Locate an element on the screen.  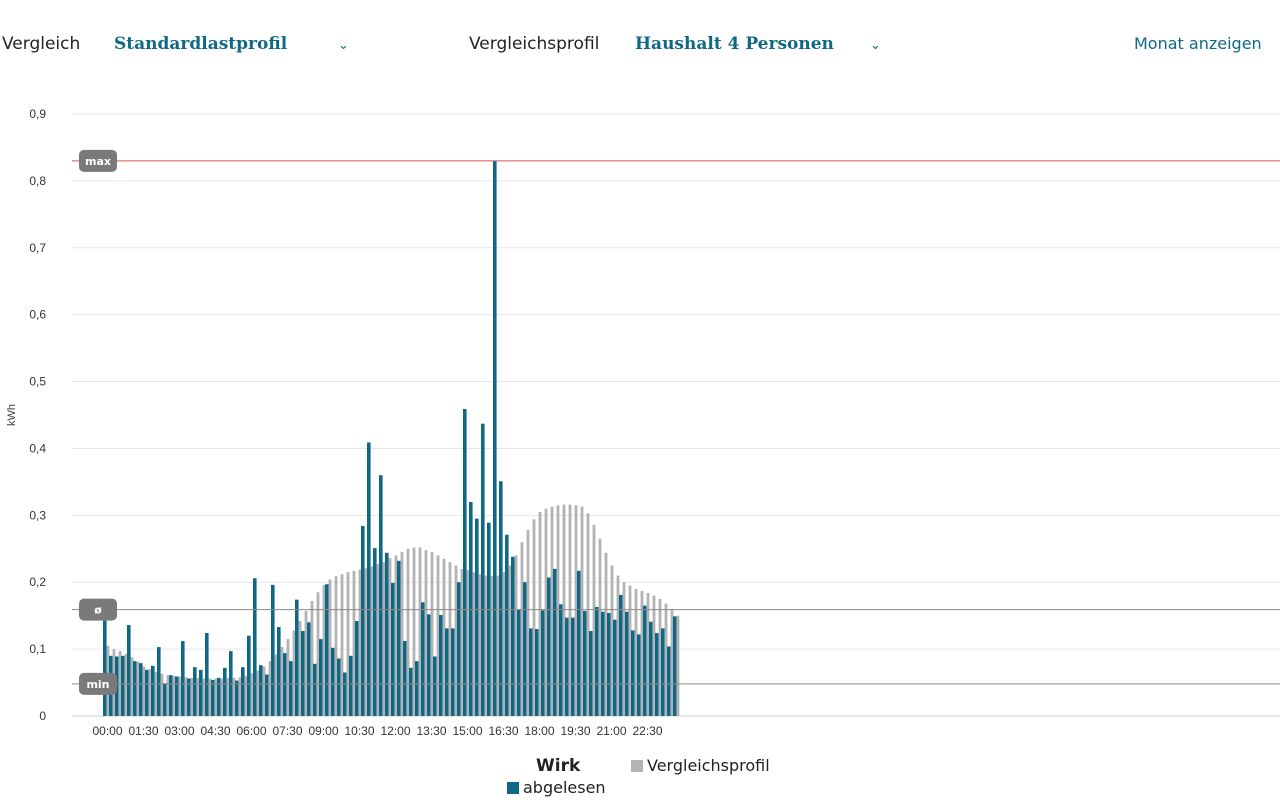
y-tick-label: 0,8 is located at coordinates (37, 181).